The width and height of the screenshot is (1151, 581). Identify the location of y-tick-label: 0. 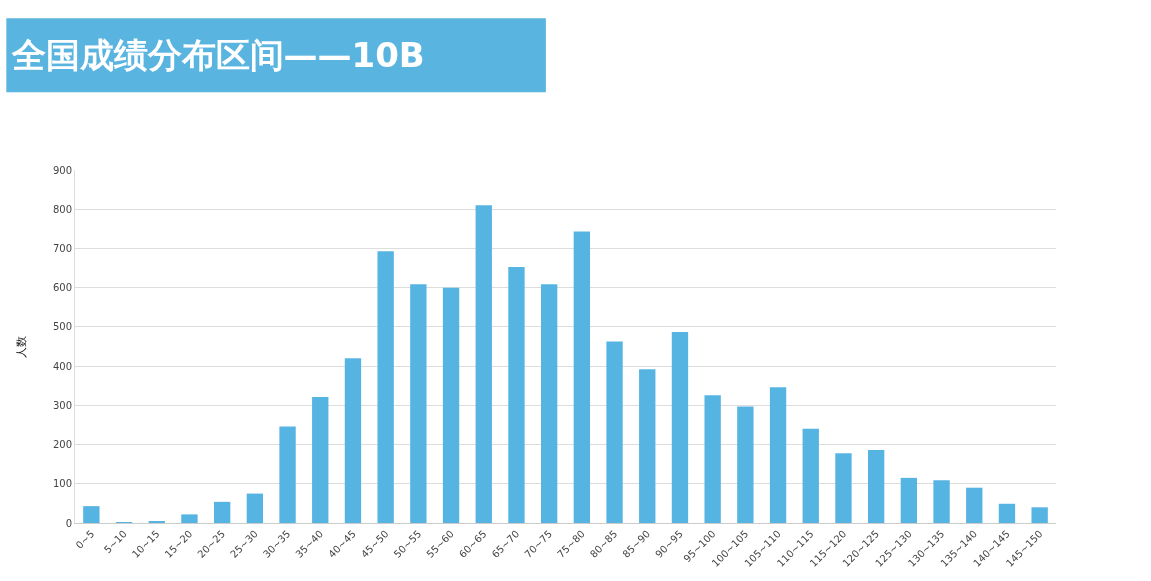
(68, 523).